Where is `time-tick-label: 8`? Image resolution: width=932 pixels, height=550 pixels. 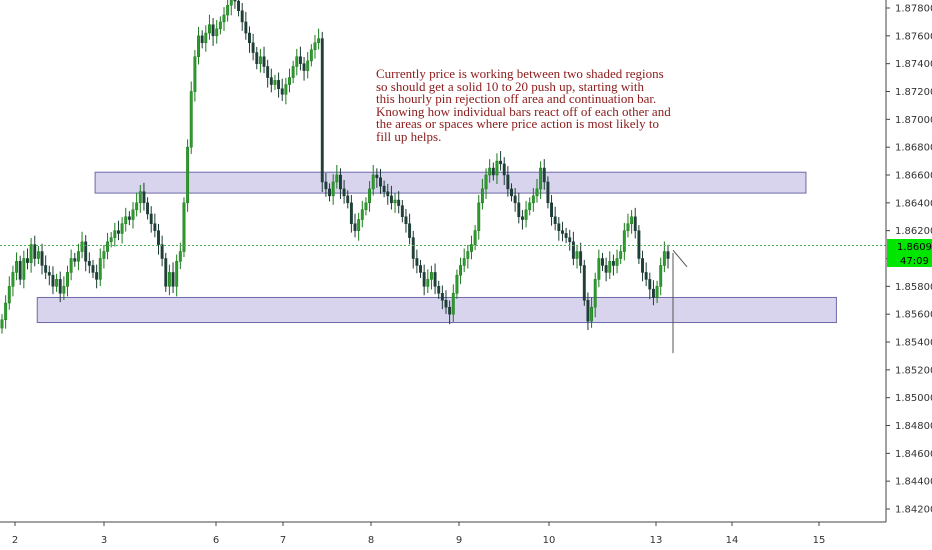
time-tick-label: 8 is located at coordinates (371, 540).